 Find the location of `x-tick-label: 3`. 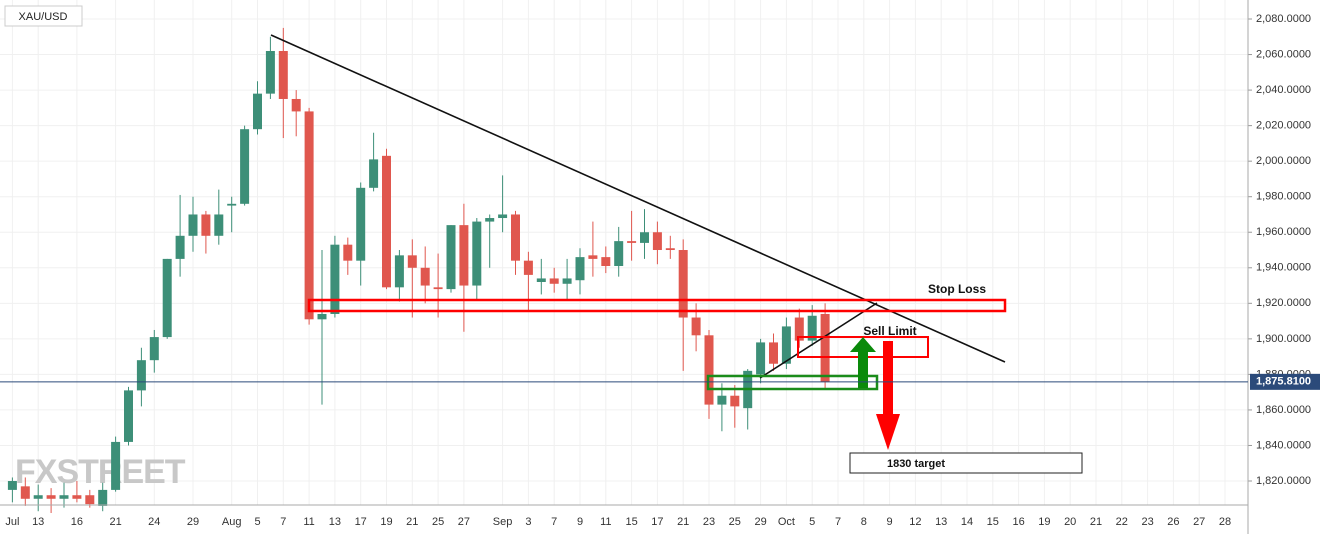

x-tick-label: 3 is located at coordinates (528, 522).